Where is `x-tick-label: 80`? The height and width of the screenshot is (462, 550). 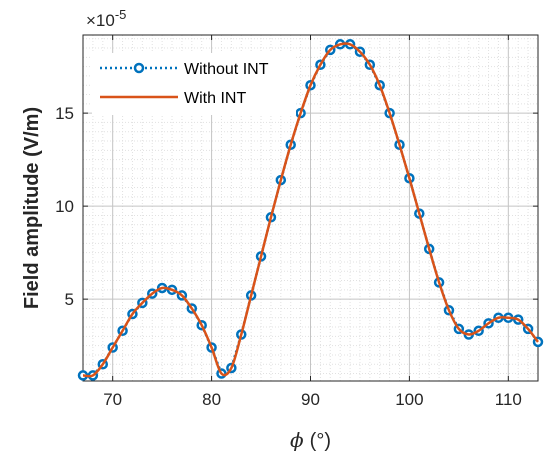 x-tick-label: 80 is located at coordinates (211, 399).